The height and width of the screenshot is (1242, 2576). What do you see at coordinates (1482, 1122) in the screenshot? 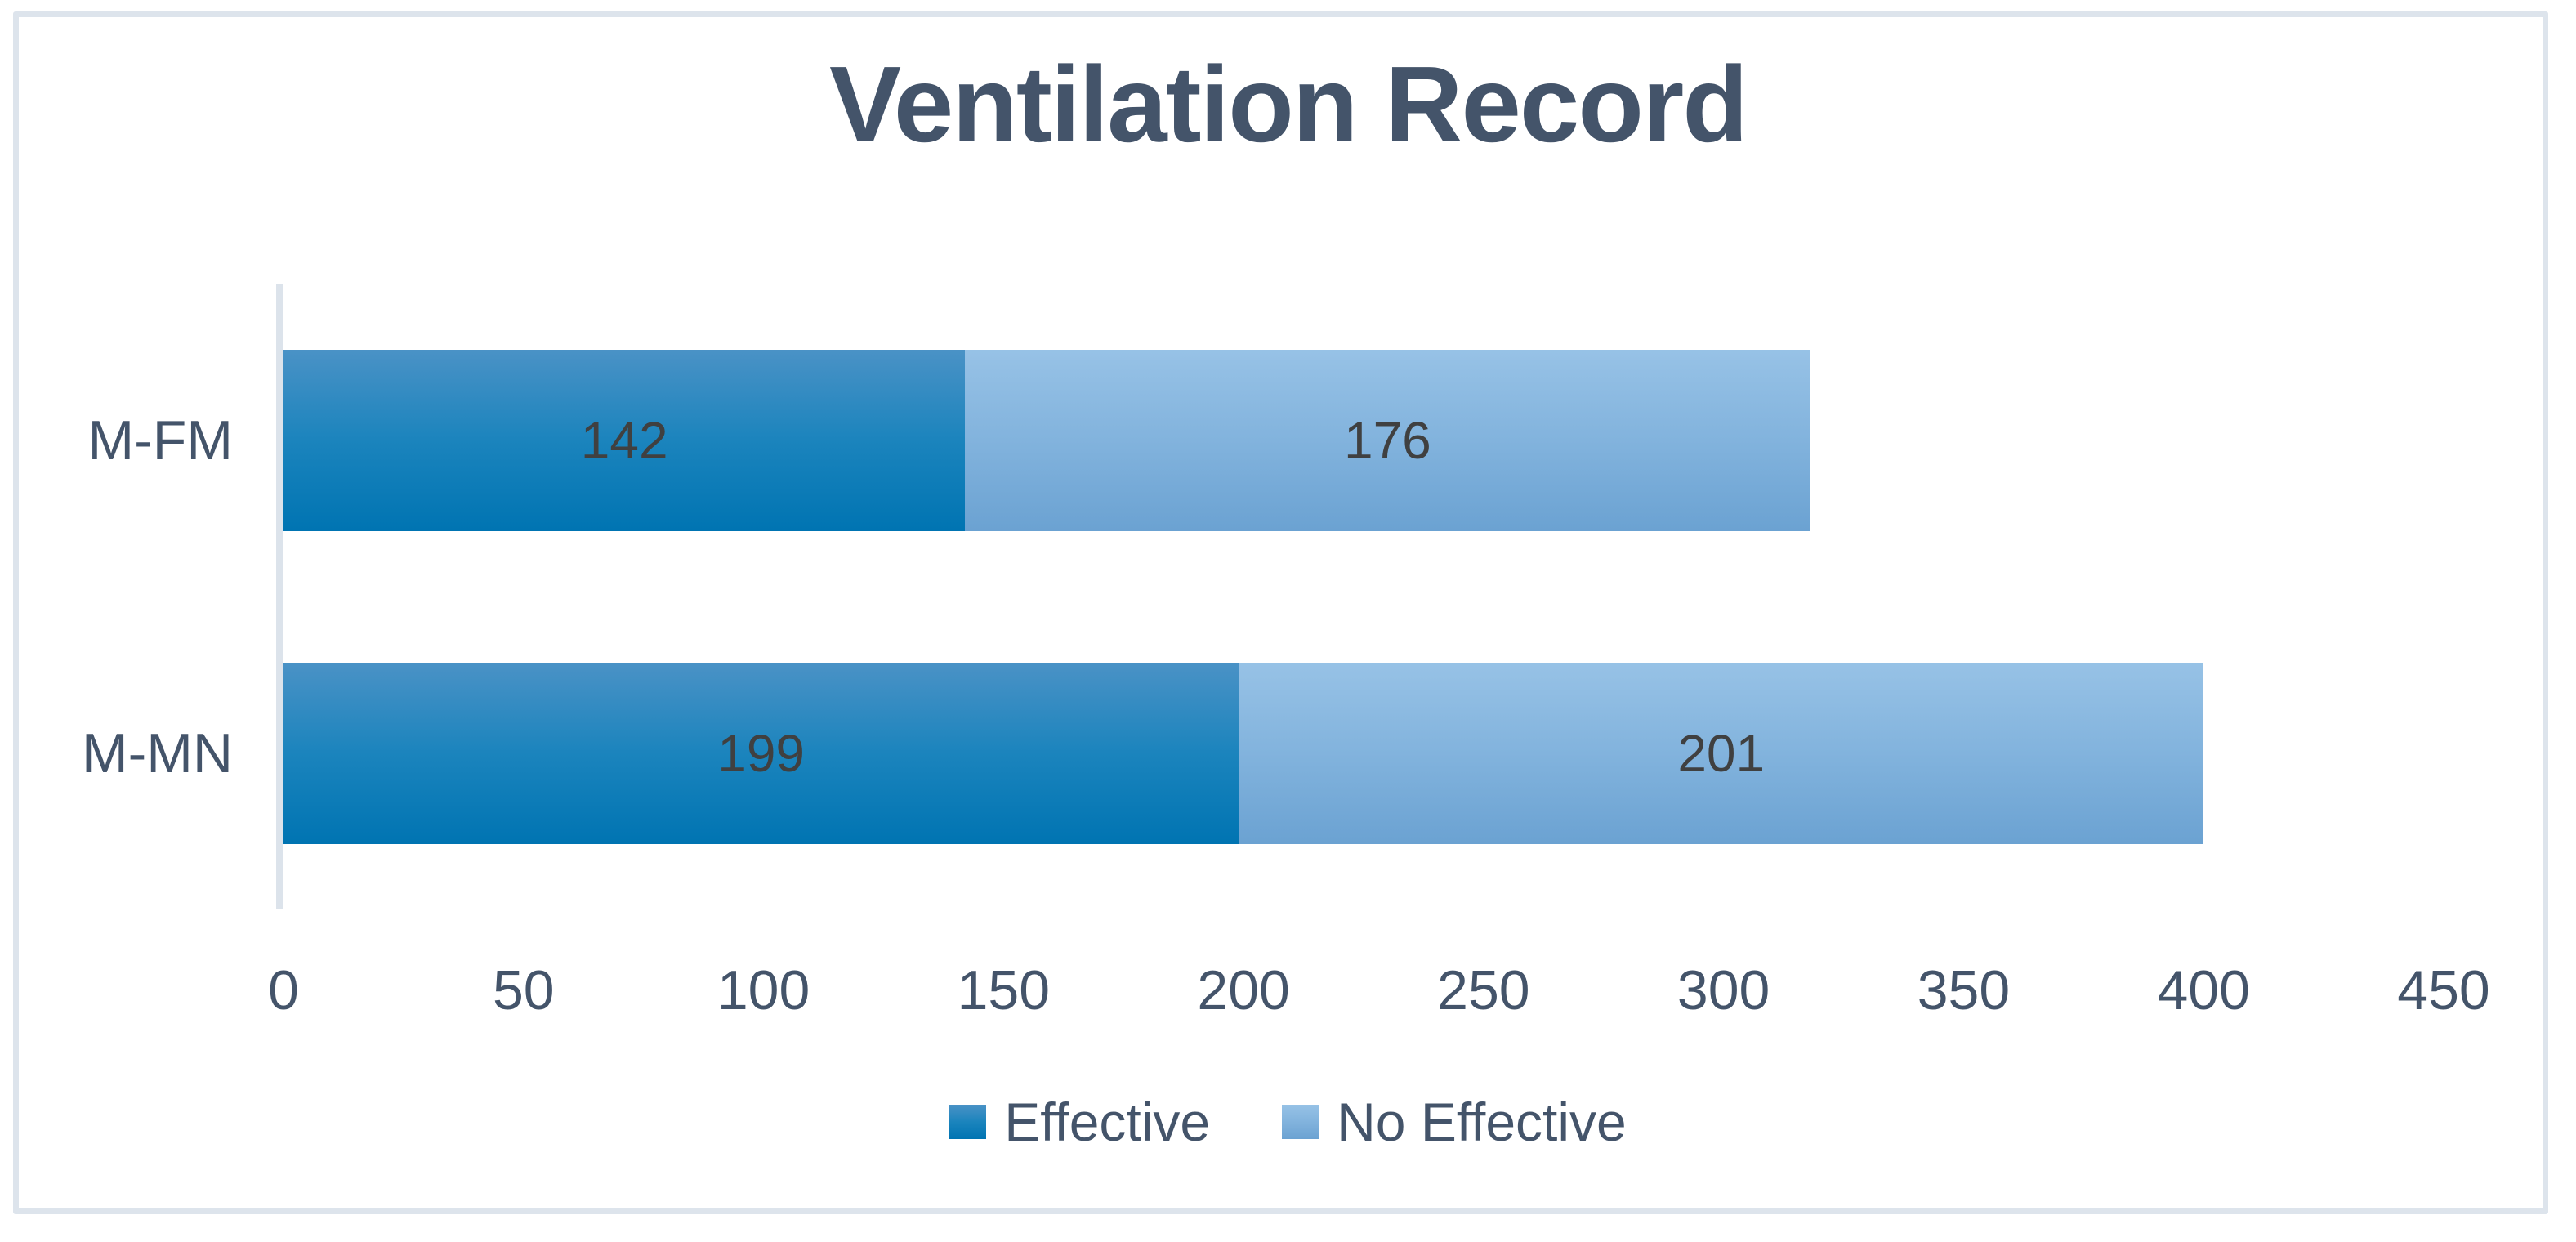
I see `legend-label-no-effective: No Effective` at bounding box center [1482, 1122].